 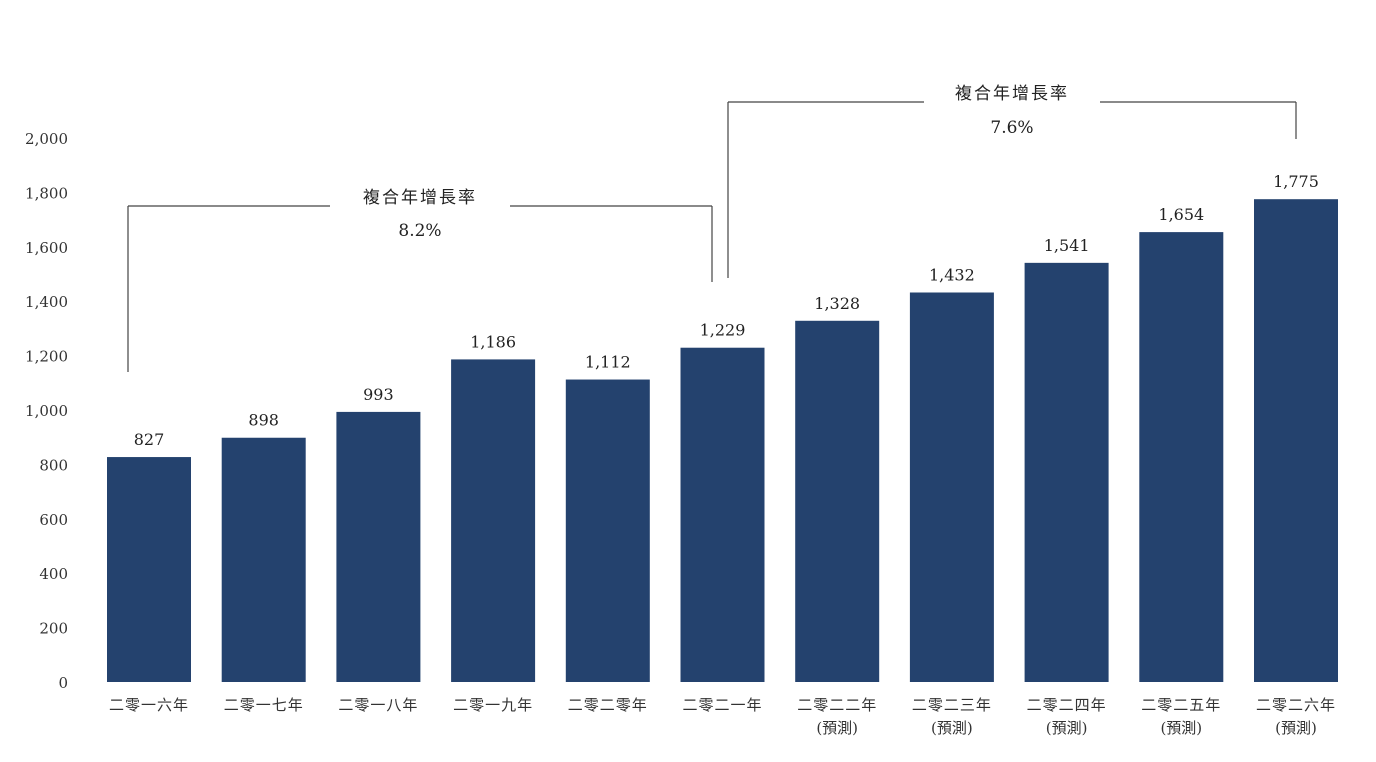 What do you see at coordinates (1181, 705) in the screenshot?
I see `x-tick-label: 二零二五年` at bounding box center [1181, 705].